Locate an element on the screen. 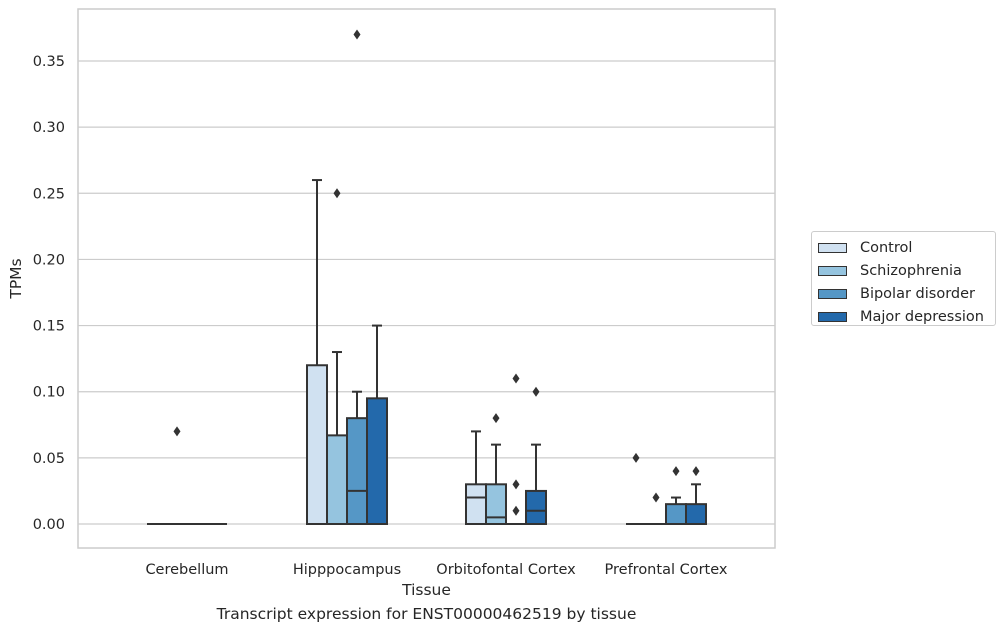 The width and height of the screenshot is (1007, 634). y-axis-ticks: 0.00 0.05 0.10 0.15 0.20 0.25 0.30 0.35 is located at coordinates (49, 293).